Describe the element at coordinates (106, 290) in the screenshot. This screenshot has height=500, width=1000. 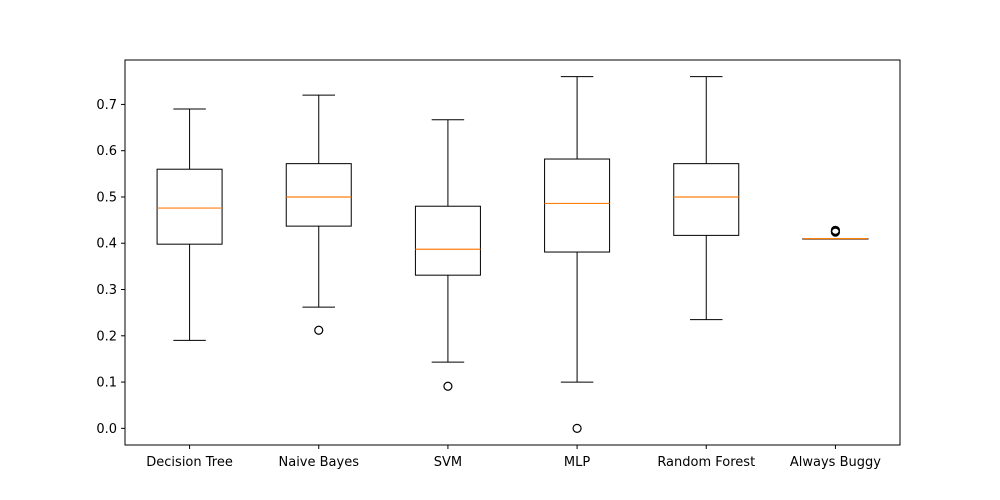
I see `y-tick-label: 0.3` at that location.